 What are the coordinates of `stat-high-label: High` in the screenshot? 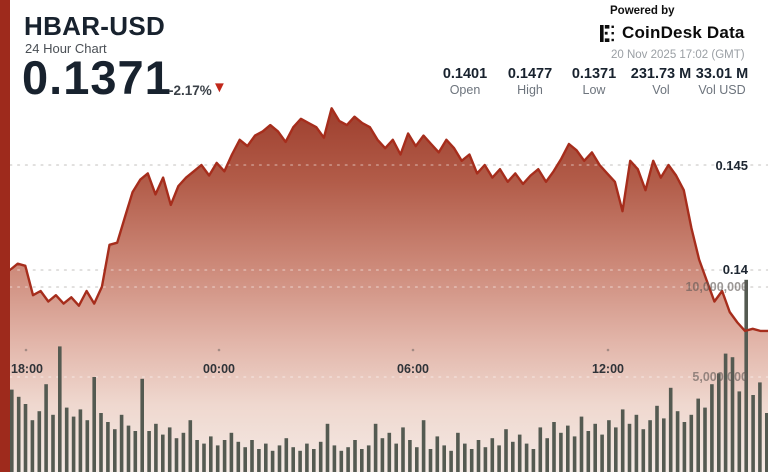 It's located at (530, 90).